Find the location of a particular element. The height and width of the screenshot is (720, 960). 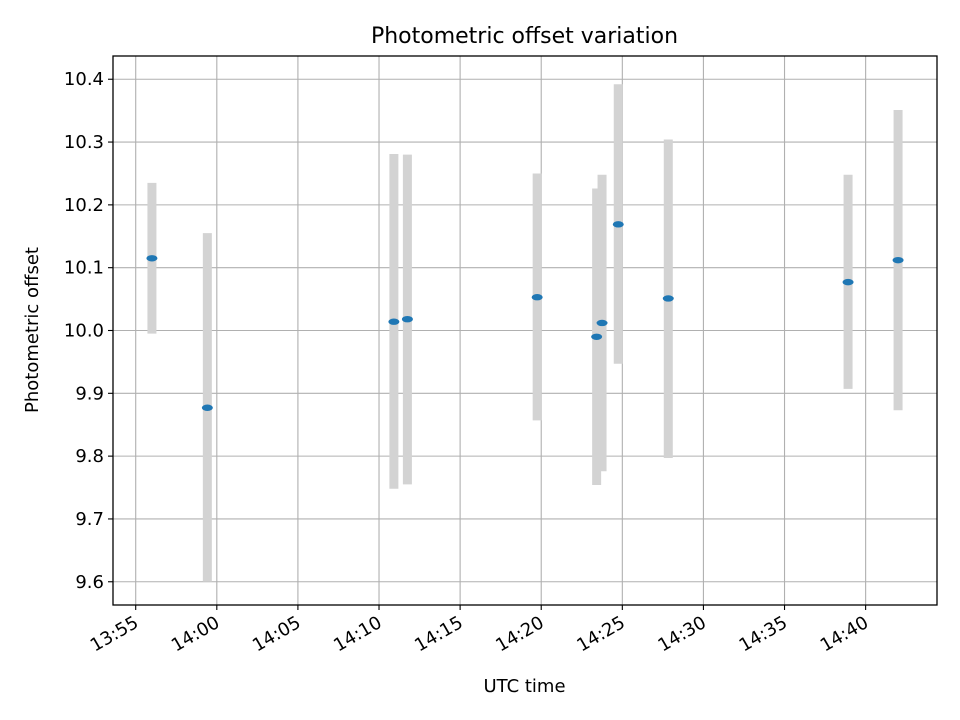

y-tick-label: 10.0 is located at coordinates (84, 331).